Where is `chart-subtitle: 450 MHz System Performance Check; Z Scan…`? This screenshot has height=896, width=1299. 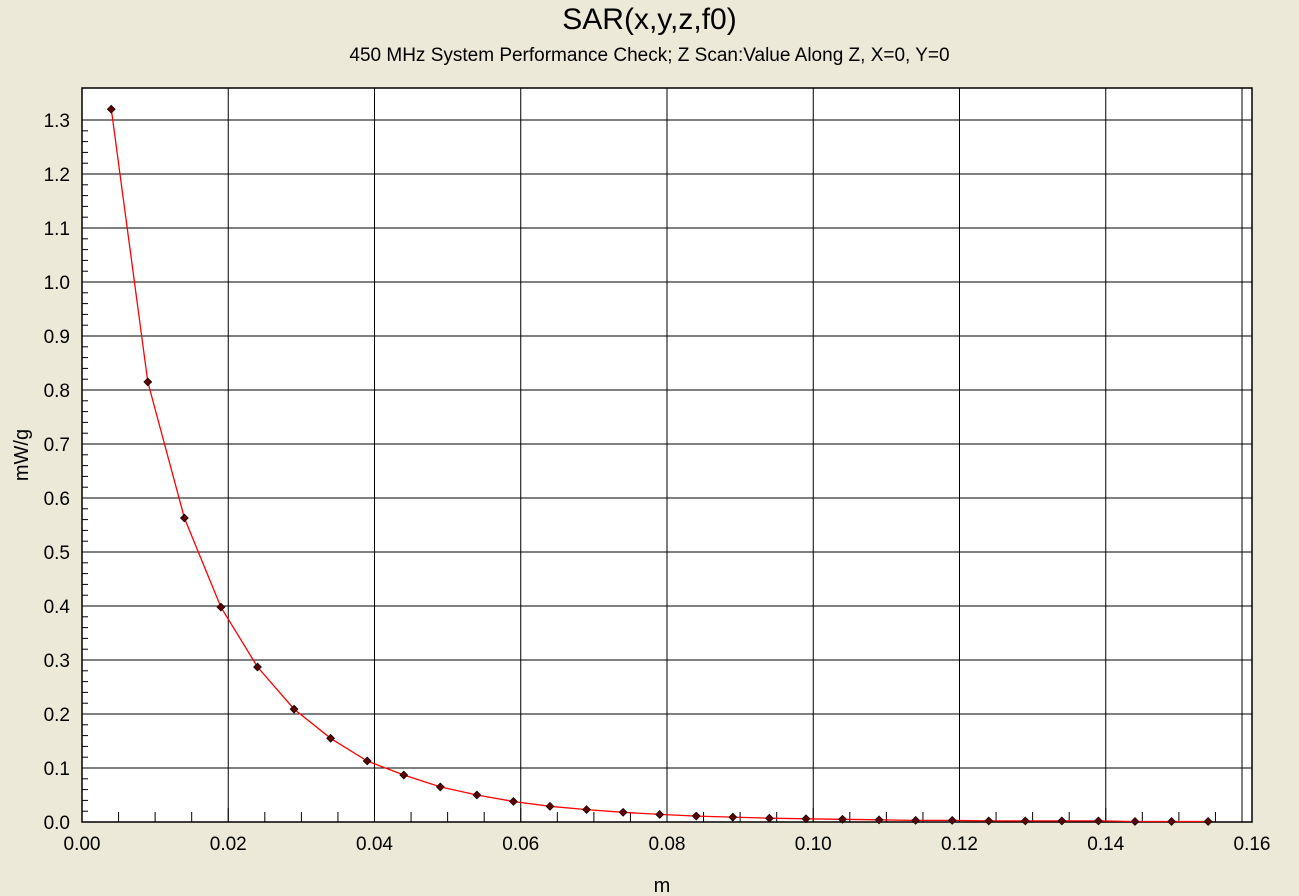
chart-subtitle: 450 MHz System Performance Check; Z Scan… is located at coordinates (649, 55).